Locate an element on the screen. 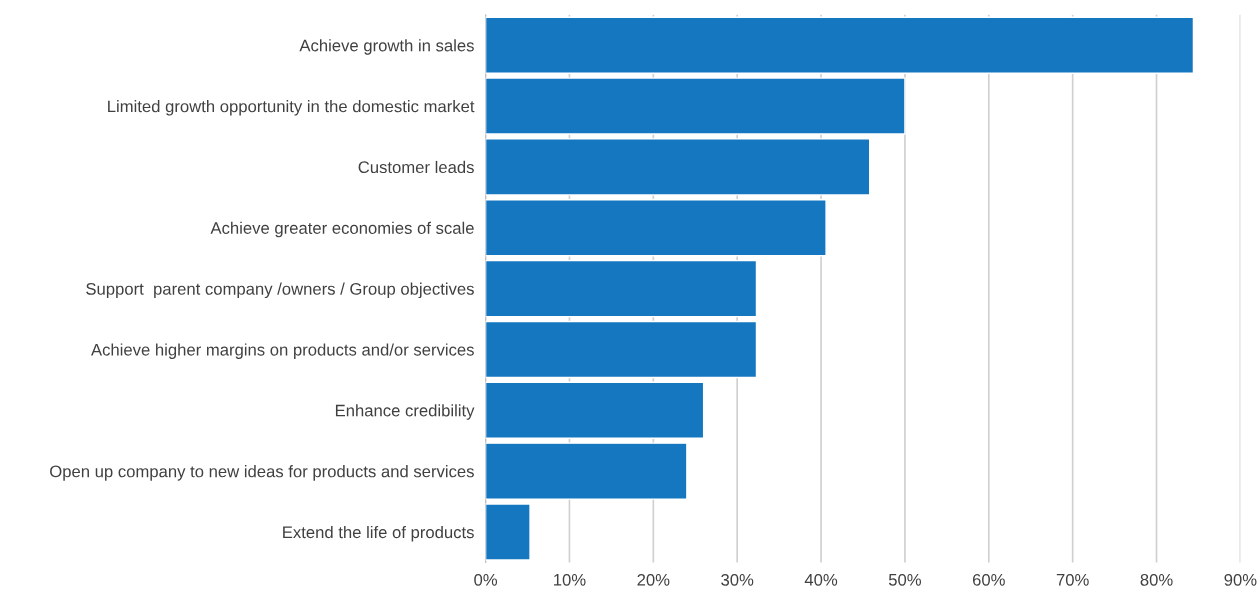 This screenshot has width=1258, height=592. y-tick-label: Customer leads is located at coordinates (416, 167).